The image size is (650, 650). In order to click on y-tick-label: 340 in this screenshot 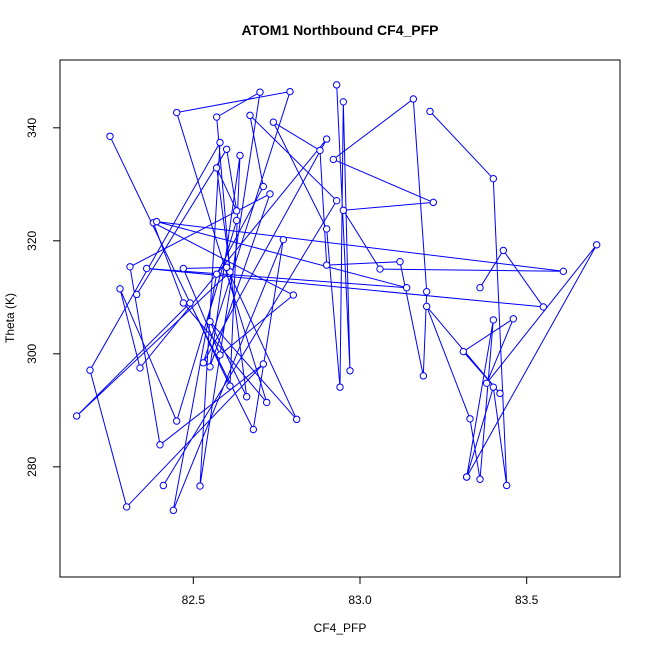, I will do `click(32, 127)`.